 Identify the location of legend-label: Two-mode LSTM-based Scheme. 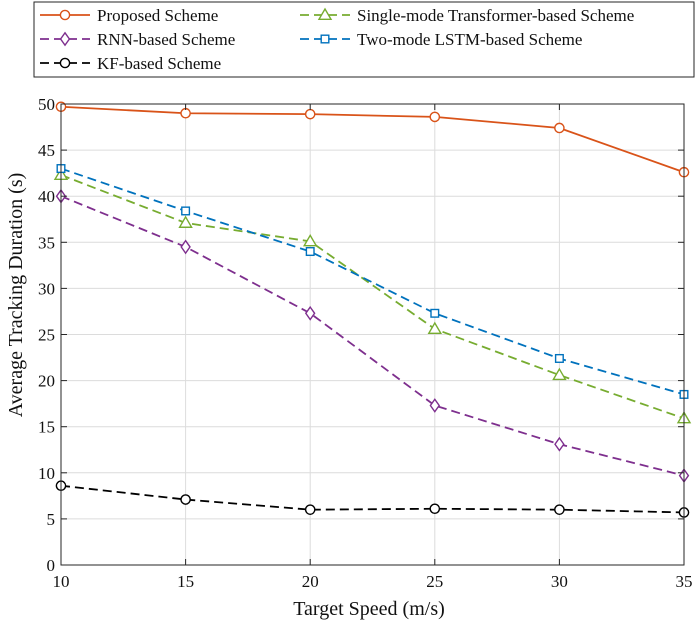
(469, 39).